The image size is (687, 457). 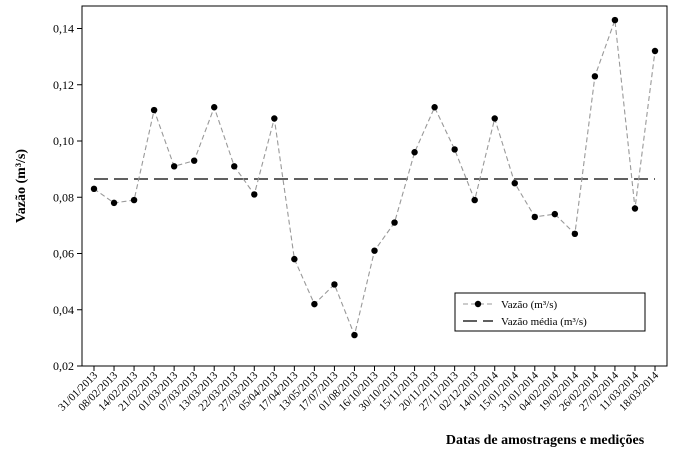 I want to click on y-tick-label: 0,06, so click(x=63, y=254).